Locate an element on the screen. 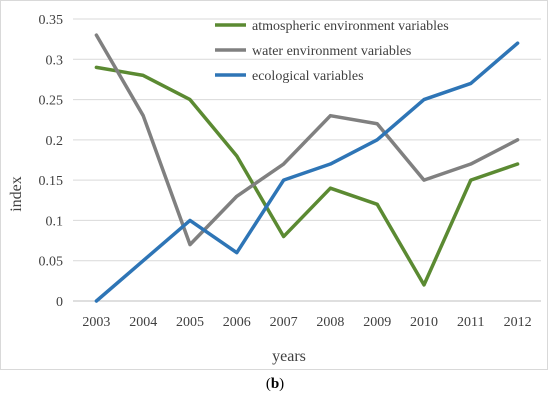 This screenshot has height=400, width=550. y-tick-labels: 0 0.05 0.1 0.15 0.2 0.25 0.3 0.35 is located at coordinates (51, 161).